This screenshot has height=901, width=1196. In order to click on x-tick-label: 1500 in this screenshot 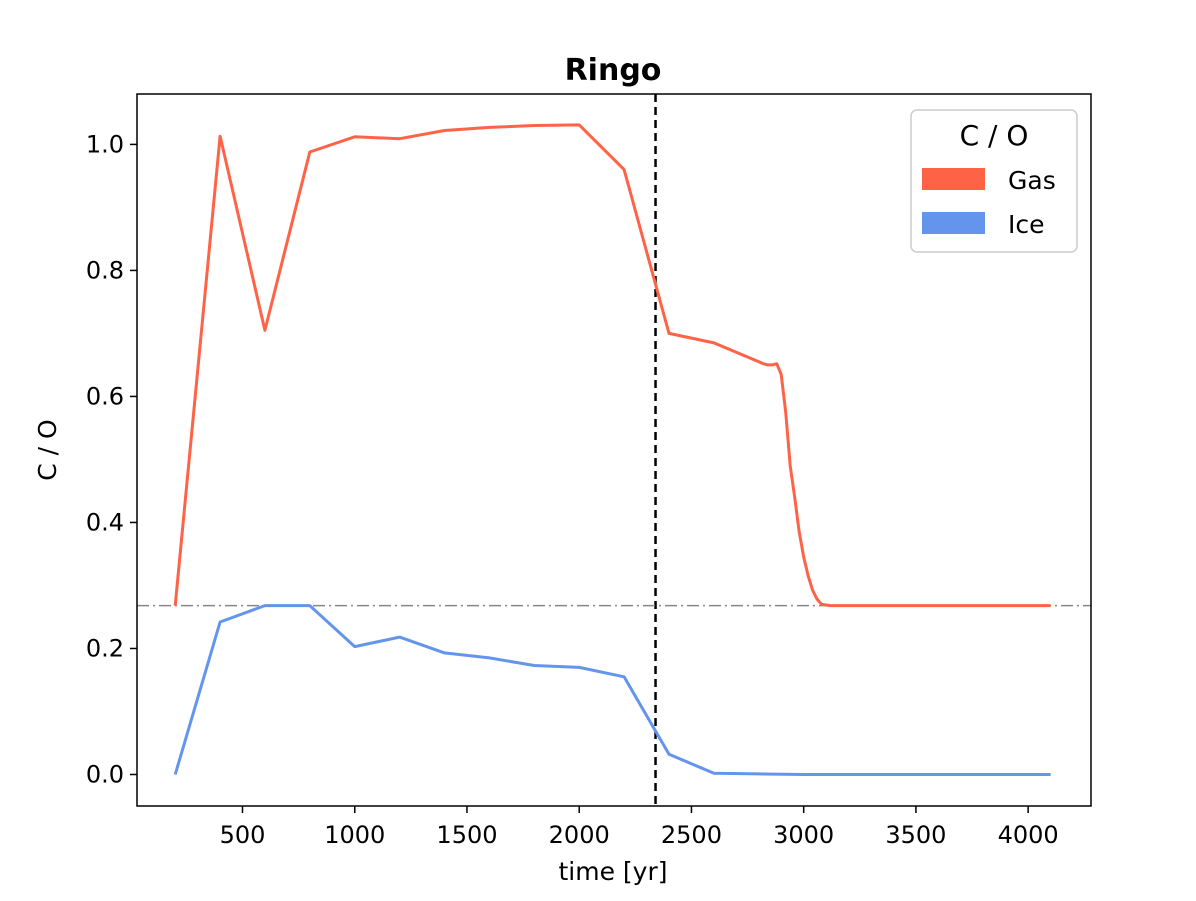, I will do `click(466, 835)`.